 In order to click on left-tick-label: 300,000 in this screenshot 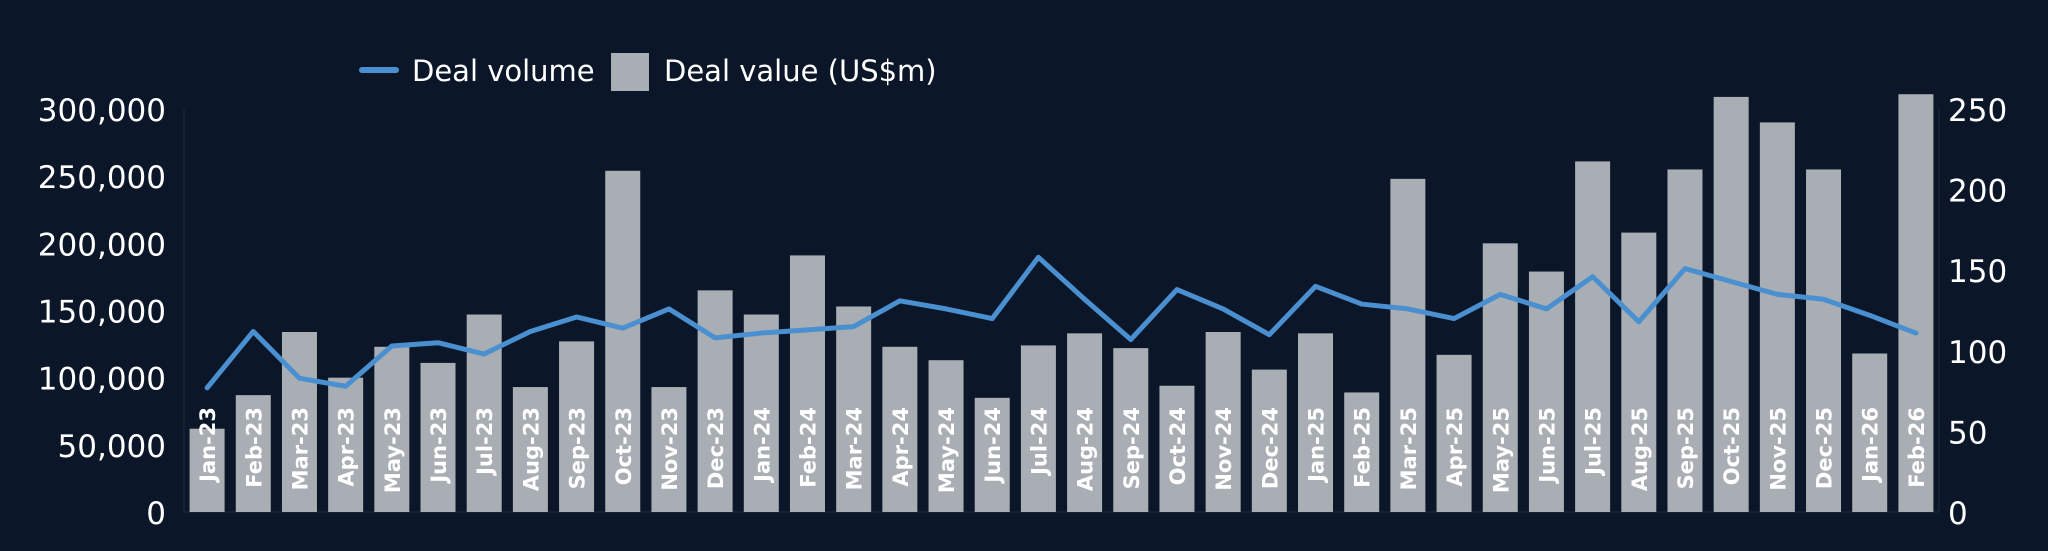, I will do `click(102, 111)`.